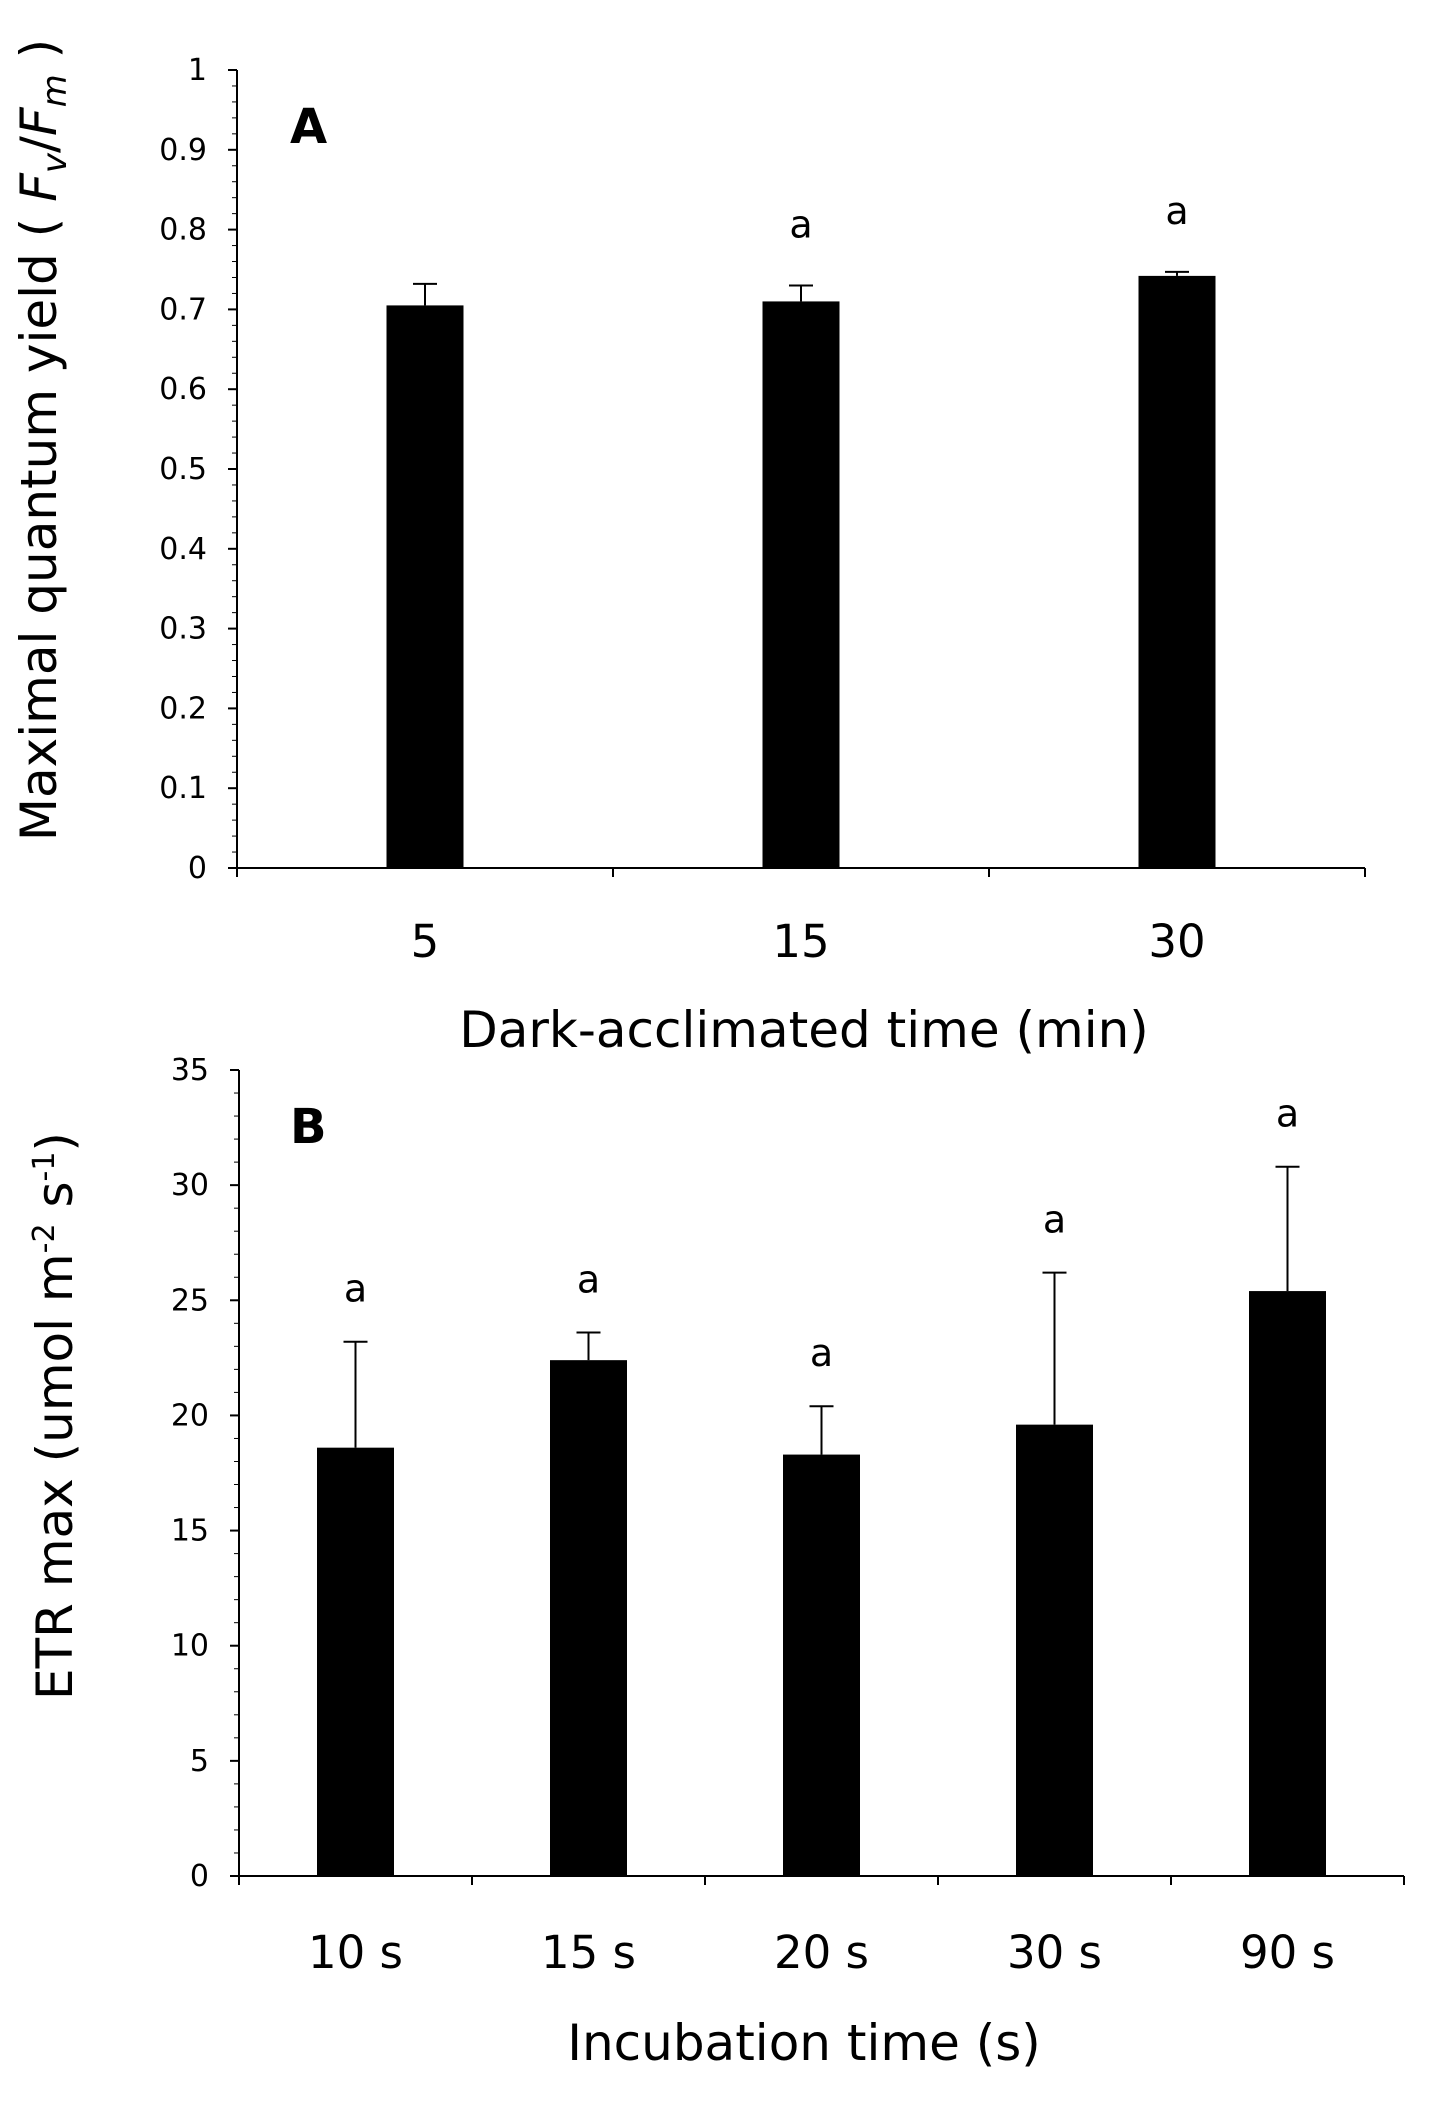  What do you see at coordinates (308, 127) in the screenshot?
I see `panel-a-letter: A` at bounding box center [308, 127].